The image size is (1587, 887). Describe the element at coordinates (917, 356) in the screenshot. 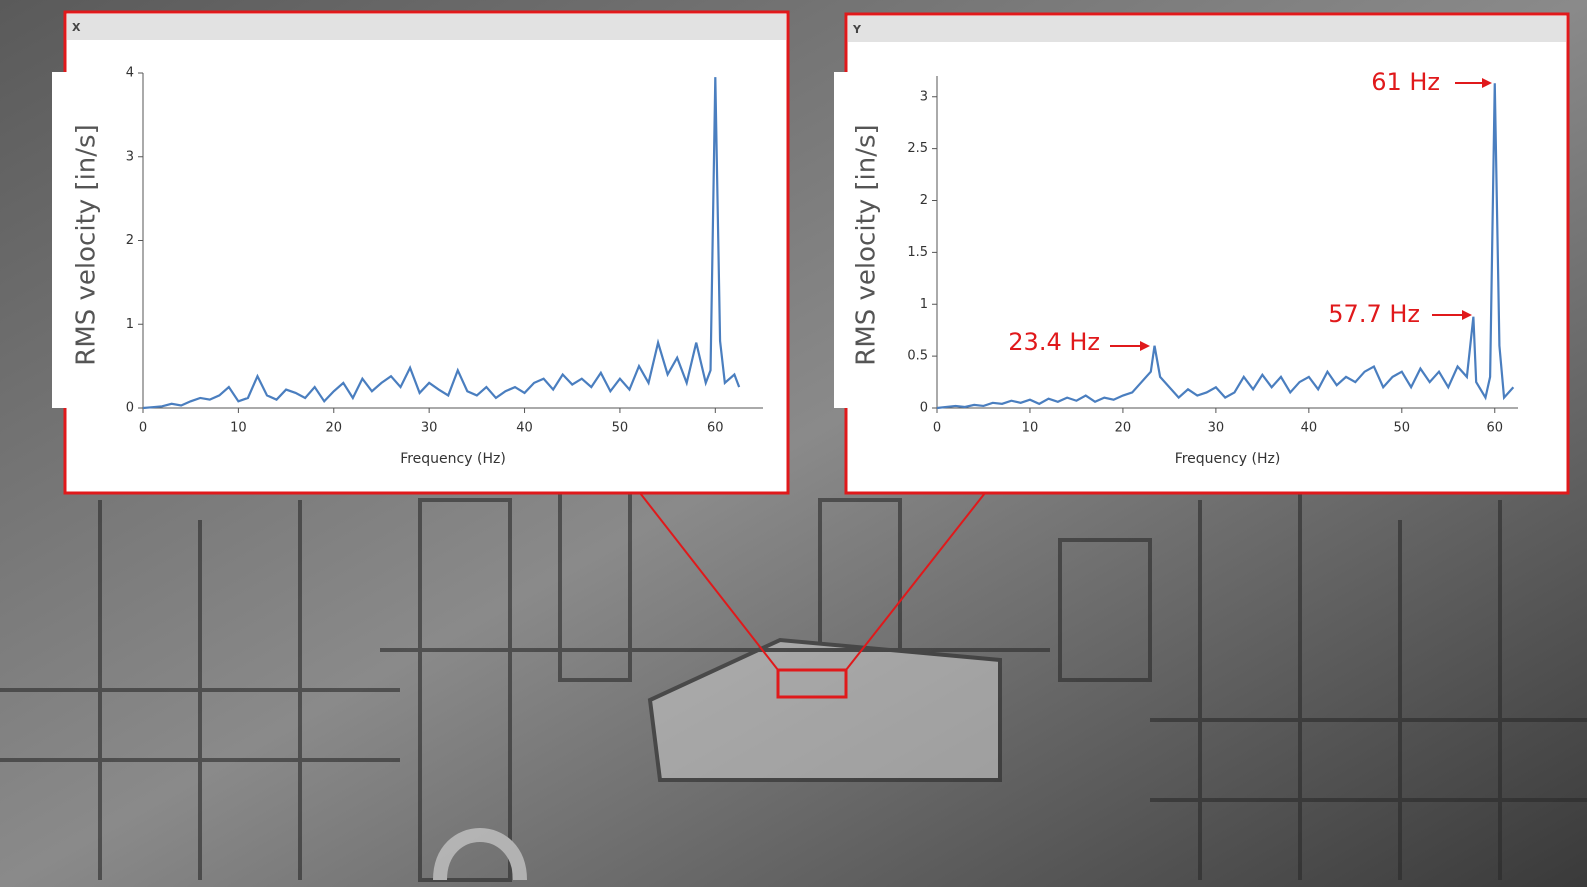

I see `y-tick-label: 0.5` at that location.